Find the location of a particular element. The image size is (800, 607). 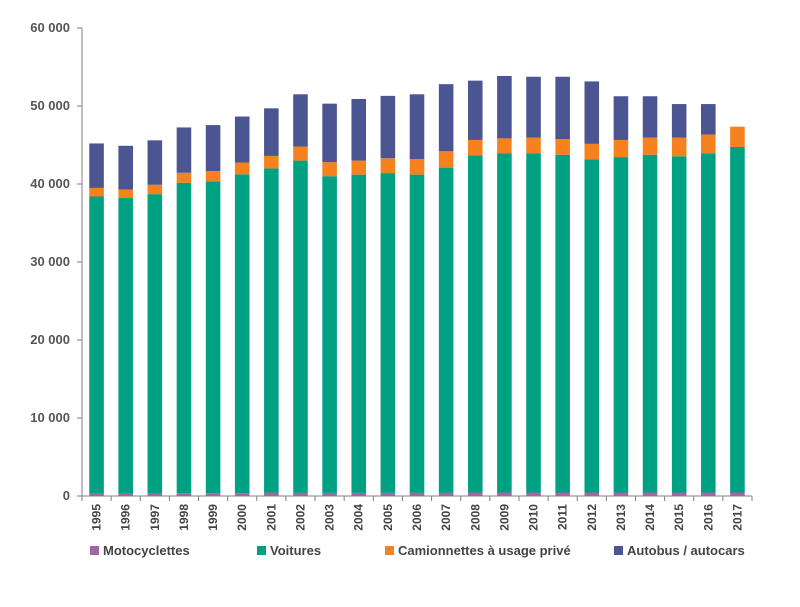

bar-segment-1-1997 is located at coordinates (155, 494).